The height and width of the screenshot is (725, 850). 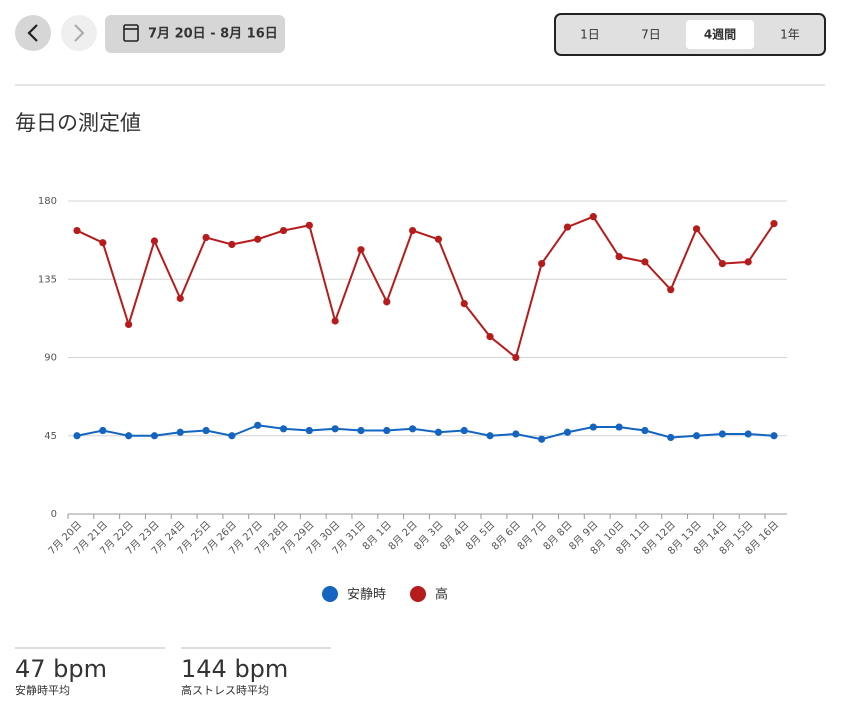 What do you see at coordinates (50, 358) in the screenshot?
I see `y-tick-label: 90` at bounding box center [50, 358].